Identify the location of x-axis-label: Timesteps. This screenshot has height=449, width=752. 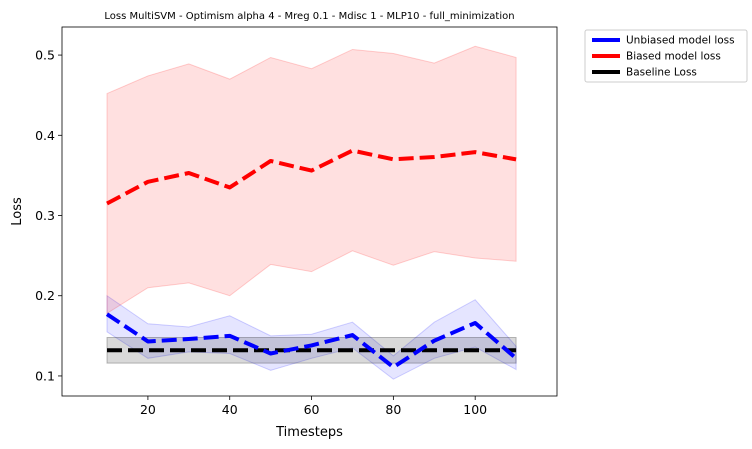
(309, 432).